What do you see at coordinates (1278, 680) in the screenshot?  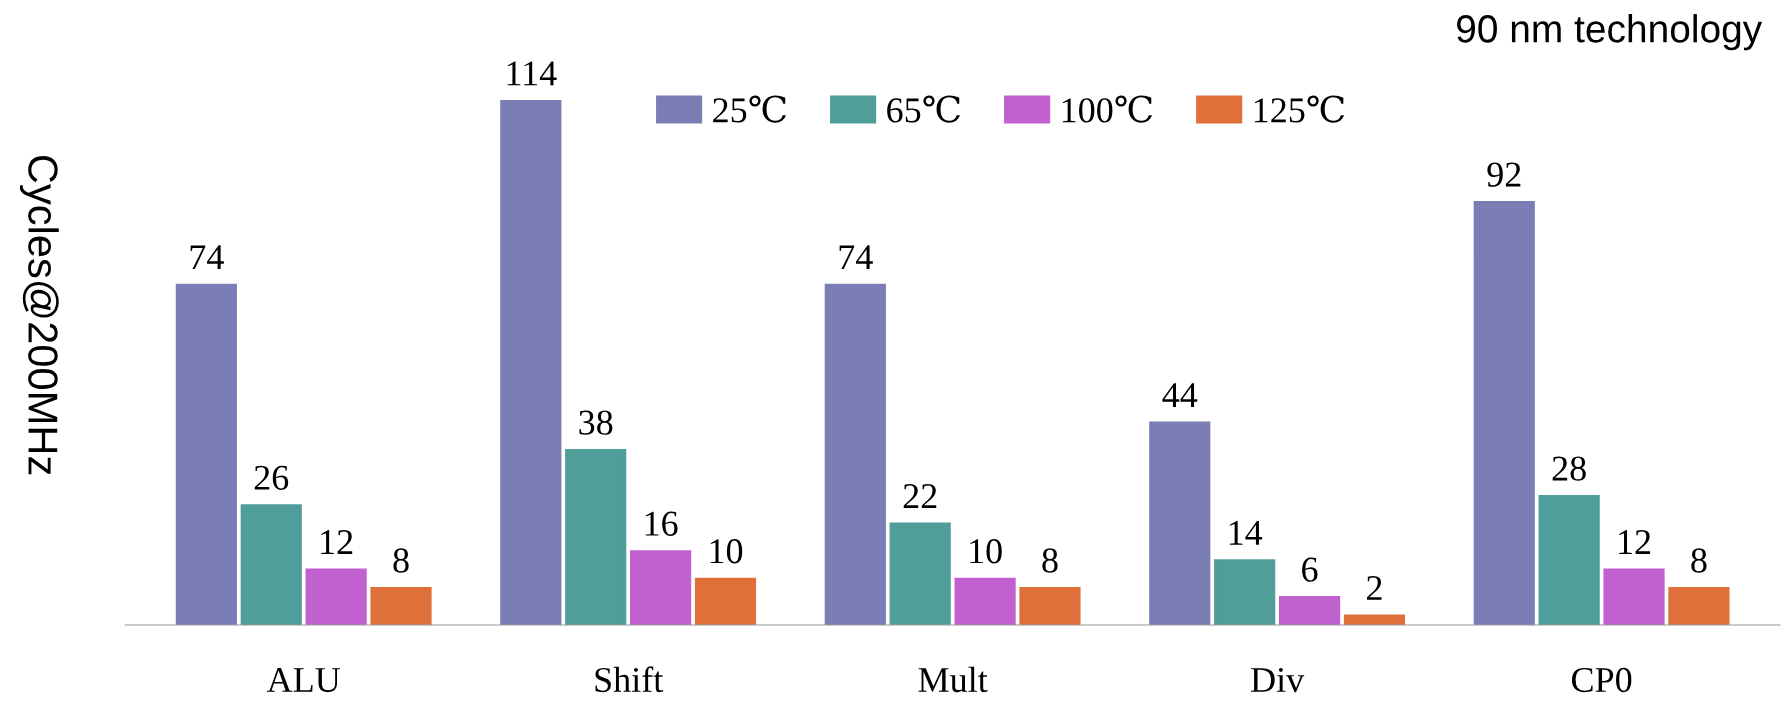 I see `x-tick-label: Div` at bounding box center [1278, 680].